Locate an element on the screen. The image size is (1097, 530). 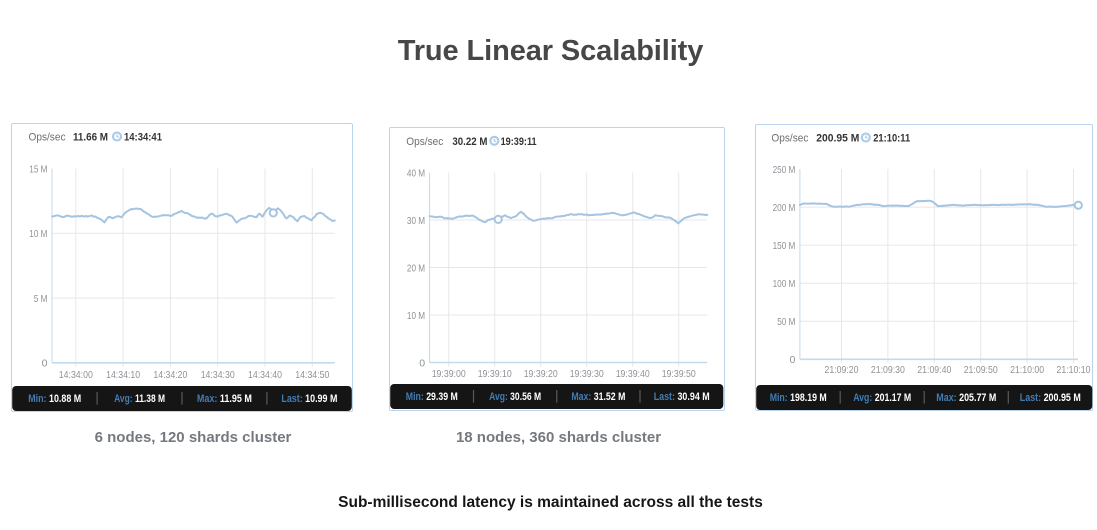
svg-text: 14:34:41 is located at coordinates (143, 138).